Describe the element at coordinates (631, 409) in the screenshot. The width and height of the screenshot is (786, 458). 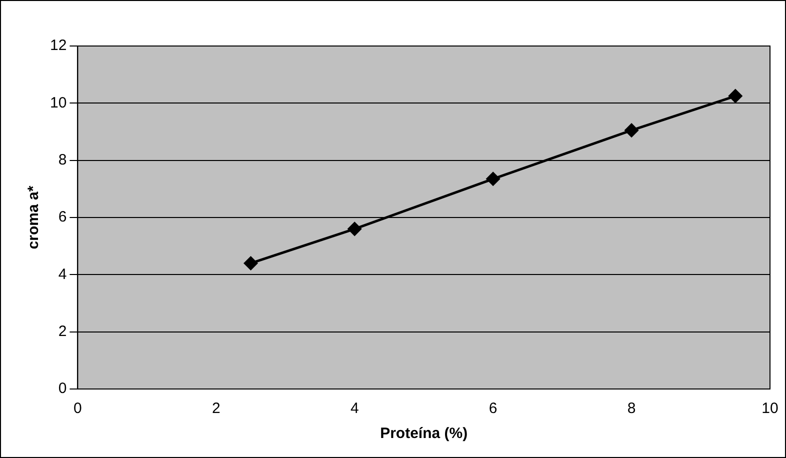
I see `x-tick-label: 8` at that location.